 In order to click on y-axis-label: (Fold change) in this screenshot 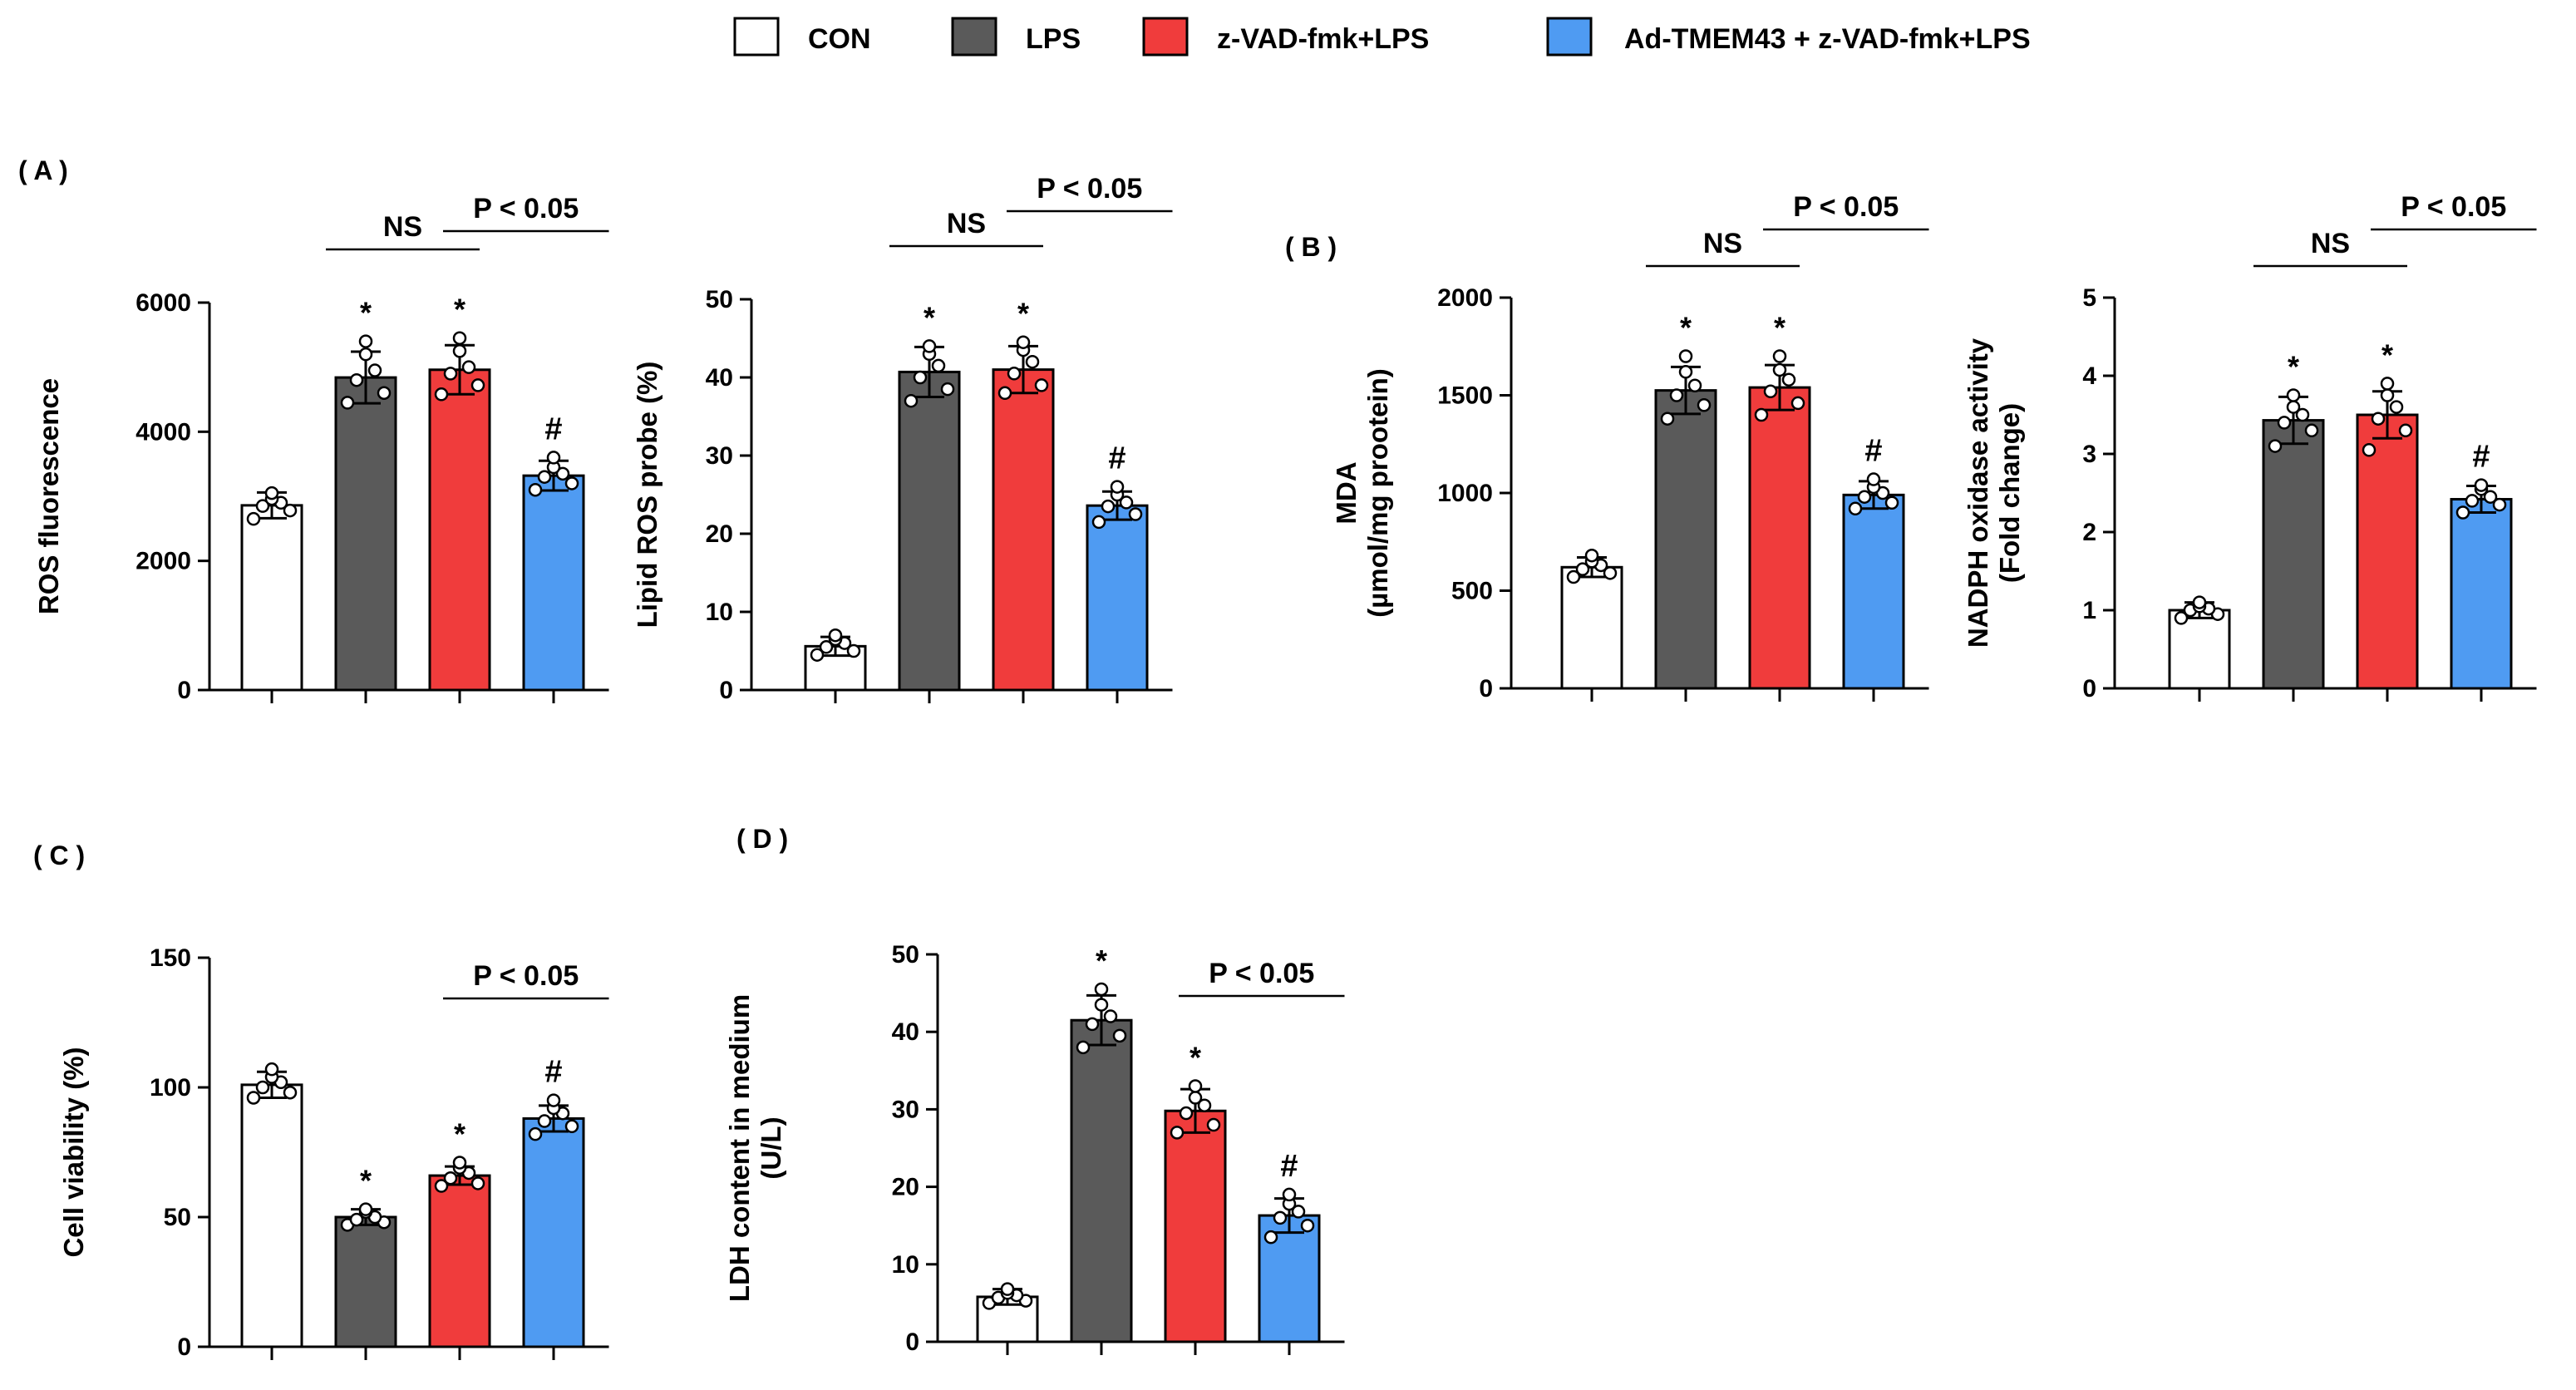, I will do `click(2009, 493)`.